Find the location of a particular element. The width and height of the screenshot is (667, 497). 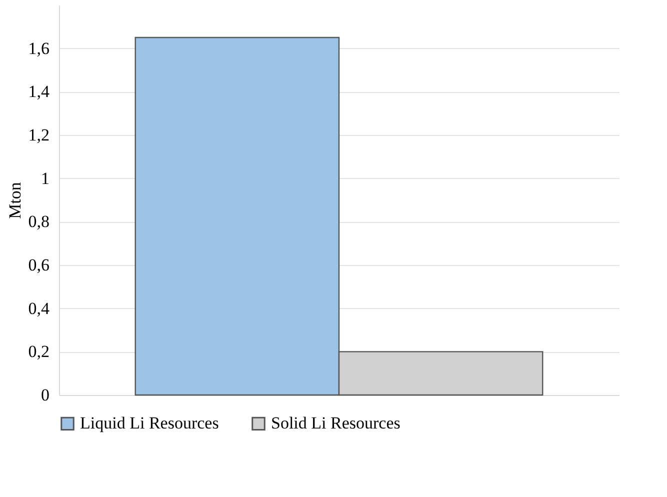

legend-label: Solid Li Resources is located at coordinates (335, 423).